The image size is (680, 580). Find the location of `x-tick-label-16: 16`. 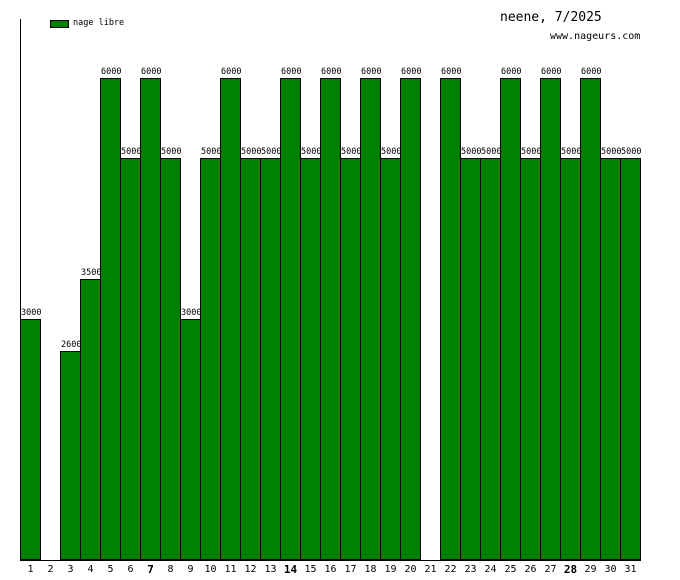

x-tick-label-16: 16 is located at coordinates (330, 569).